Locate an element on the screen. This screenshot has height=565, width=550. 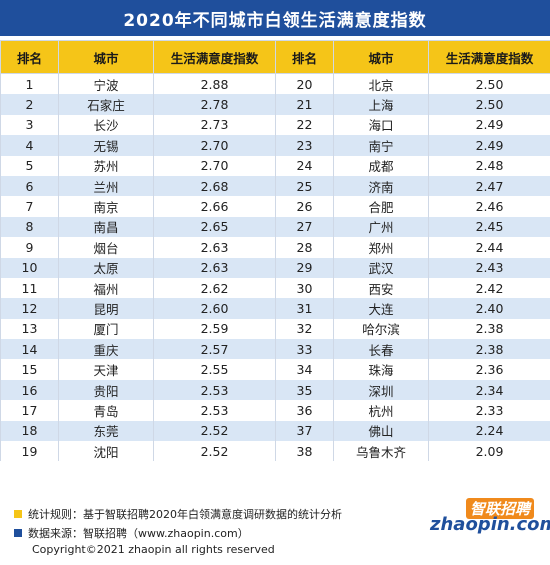
cell-city-right: 广州 is located at coordinates (381, 227).